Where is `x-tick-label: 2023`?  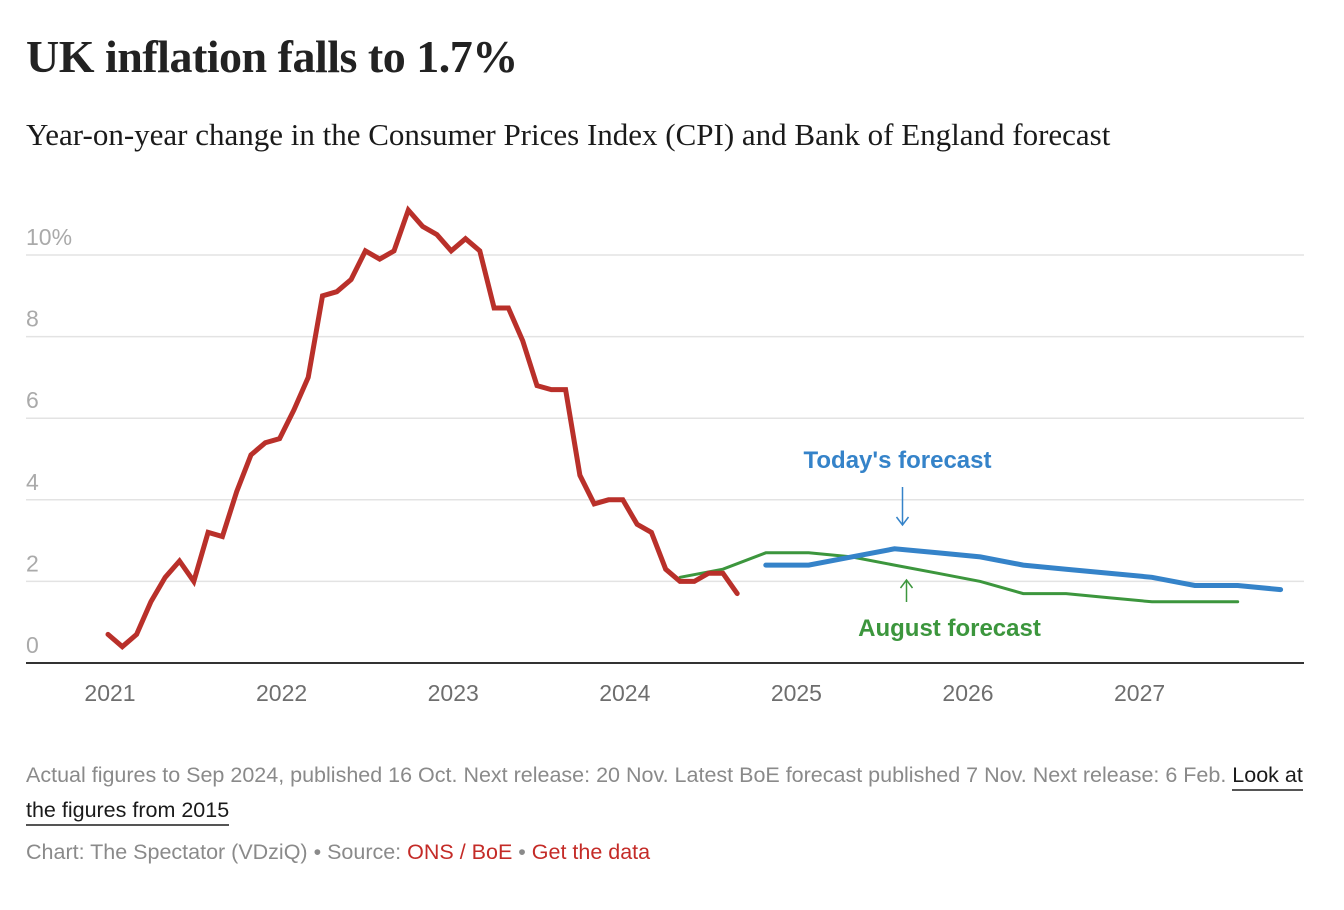
x-tick-label: 2023 is located at coordinates (453, 693).